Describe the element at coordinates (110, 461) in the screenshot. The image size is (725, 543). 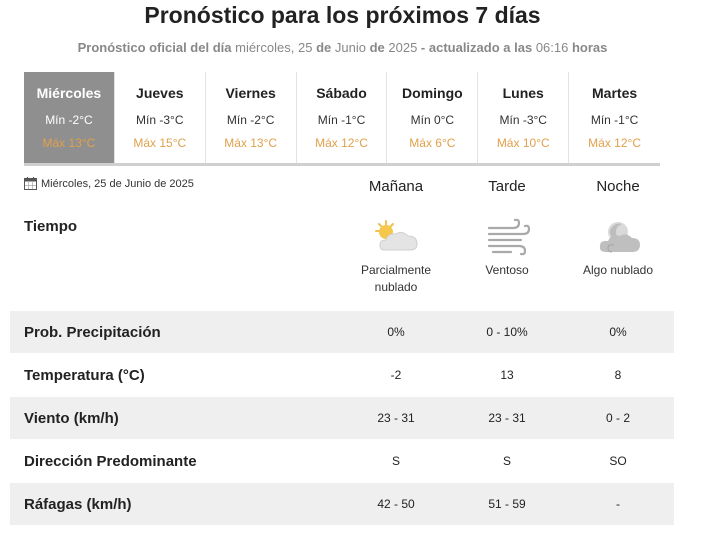
I see `row-label: Dirección Predominante` at that location.